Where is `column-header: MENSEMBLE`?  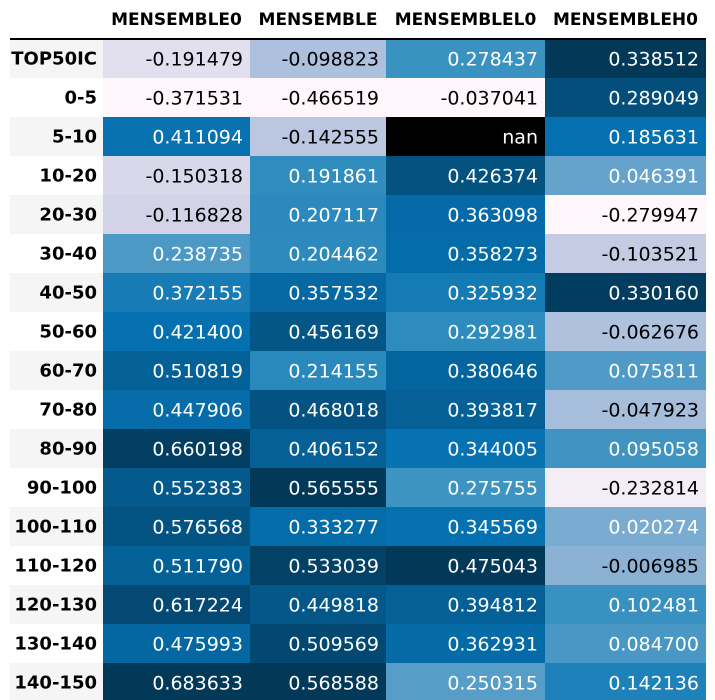 column-header: MENSEMBLE is located at coordinates (318, 20).